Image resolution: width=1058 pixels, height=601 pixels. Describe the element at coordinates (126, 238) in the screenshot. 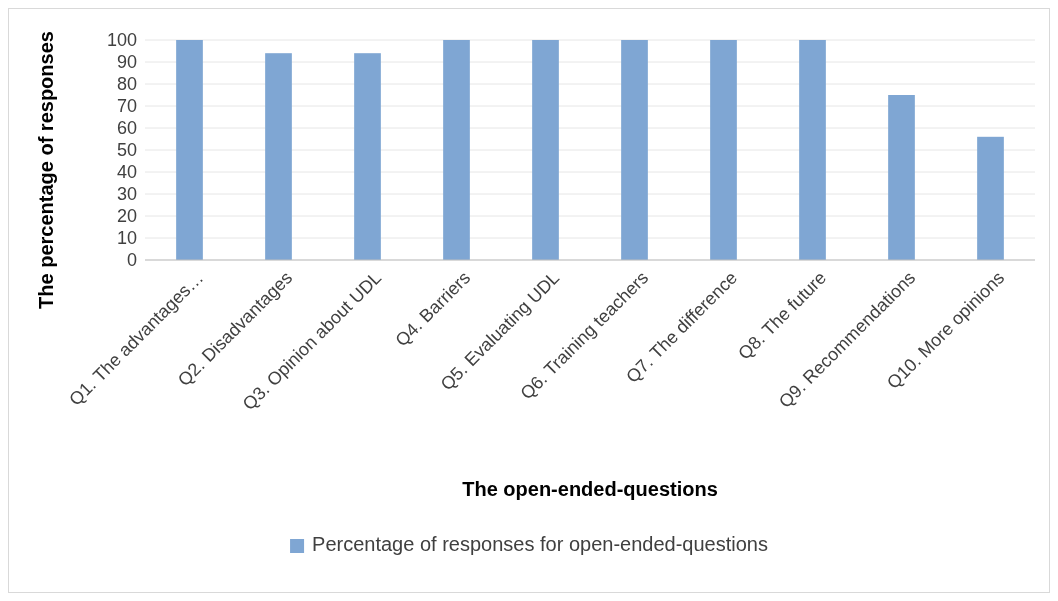

I see `y-tick-label: 10` at that location.